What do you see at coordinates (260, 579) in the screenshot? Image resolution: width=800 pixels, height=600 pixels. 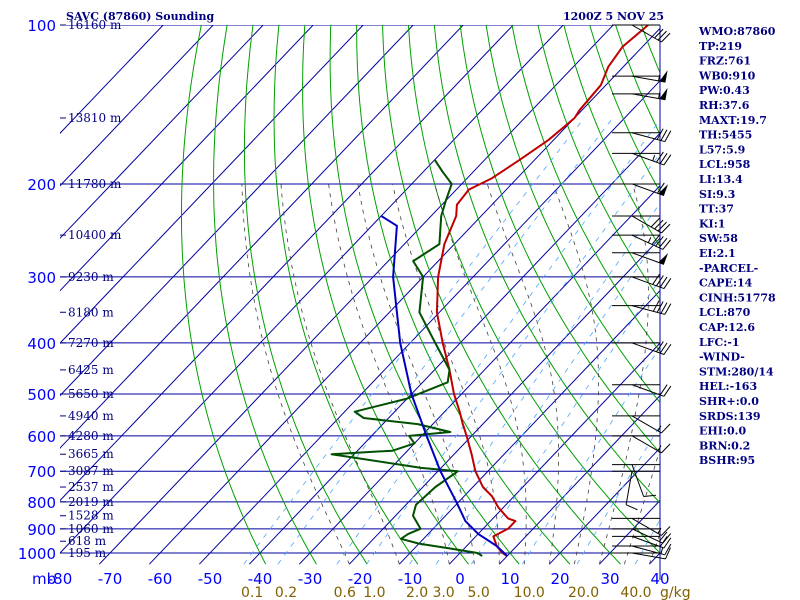 I see `temperature-tick-label: -40` at bounding box center [260, 579].